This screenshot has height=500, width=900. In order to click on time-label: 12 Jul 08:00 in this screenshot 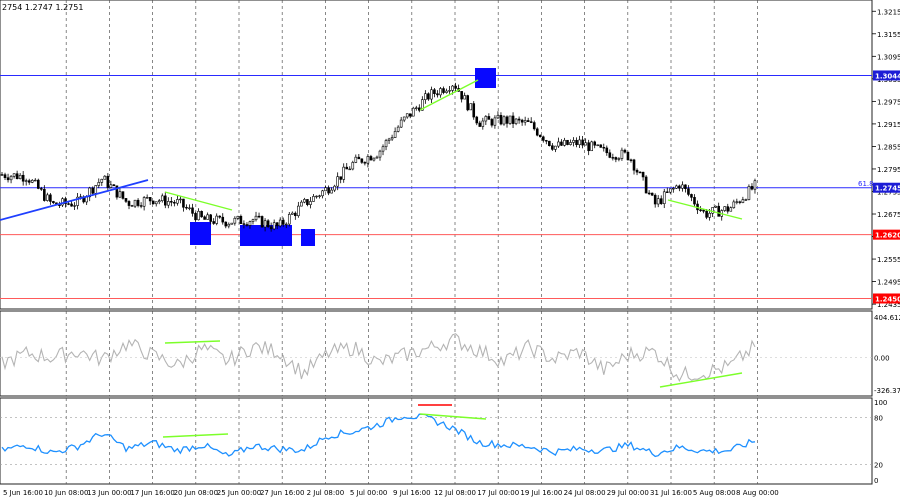, I will do `click(455, 493)`.